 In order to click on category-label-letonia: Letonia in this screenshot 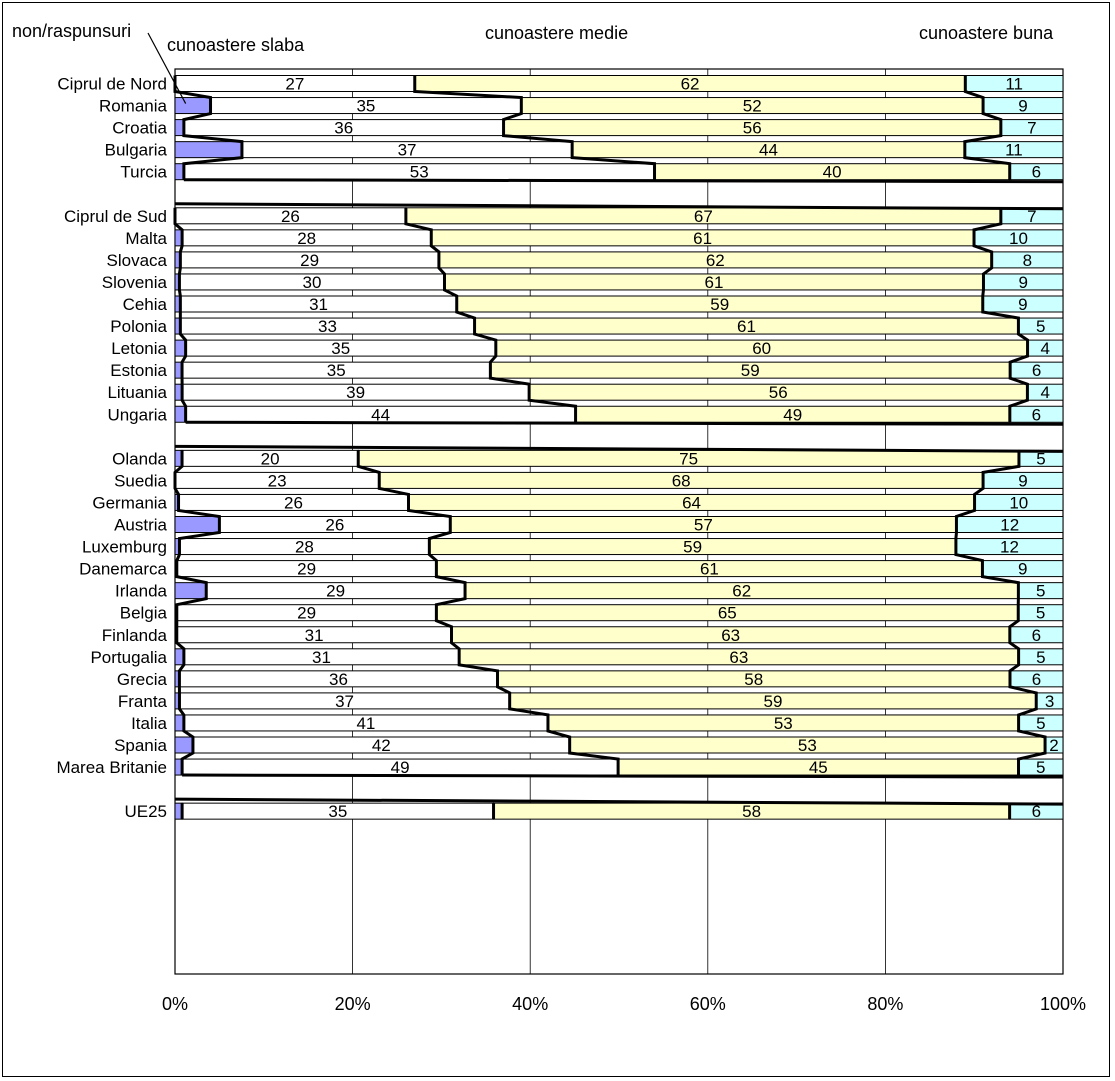, I will do `click(139, 348)`.